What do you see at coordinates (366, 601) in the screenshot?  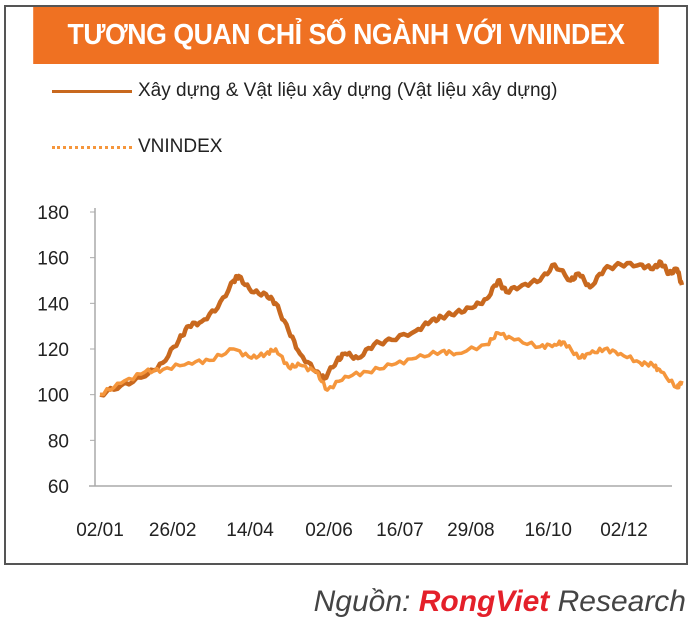 I see `source-prefix: Nguồn:` at bounding box center [366, 601].